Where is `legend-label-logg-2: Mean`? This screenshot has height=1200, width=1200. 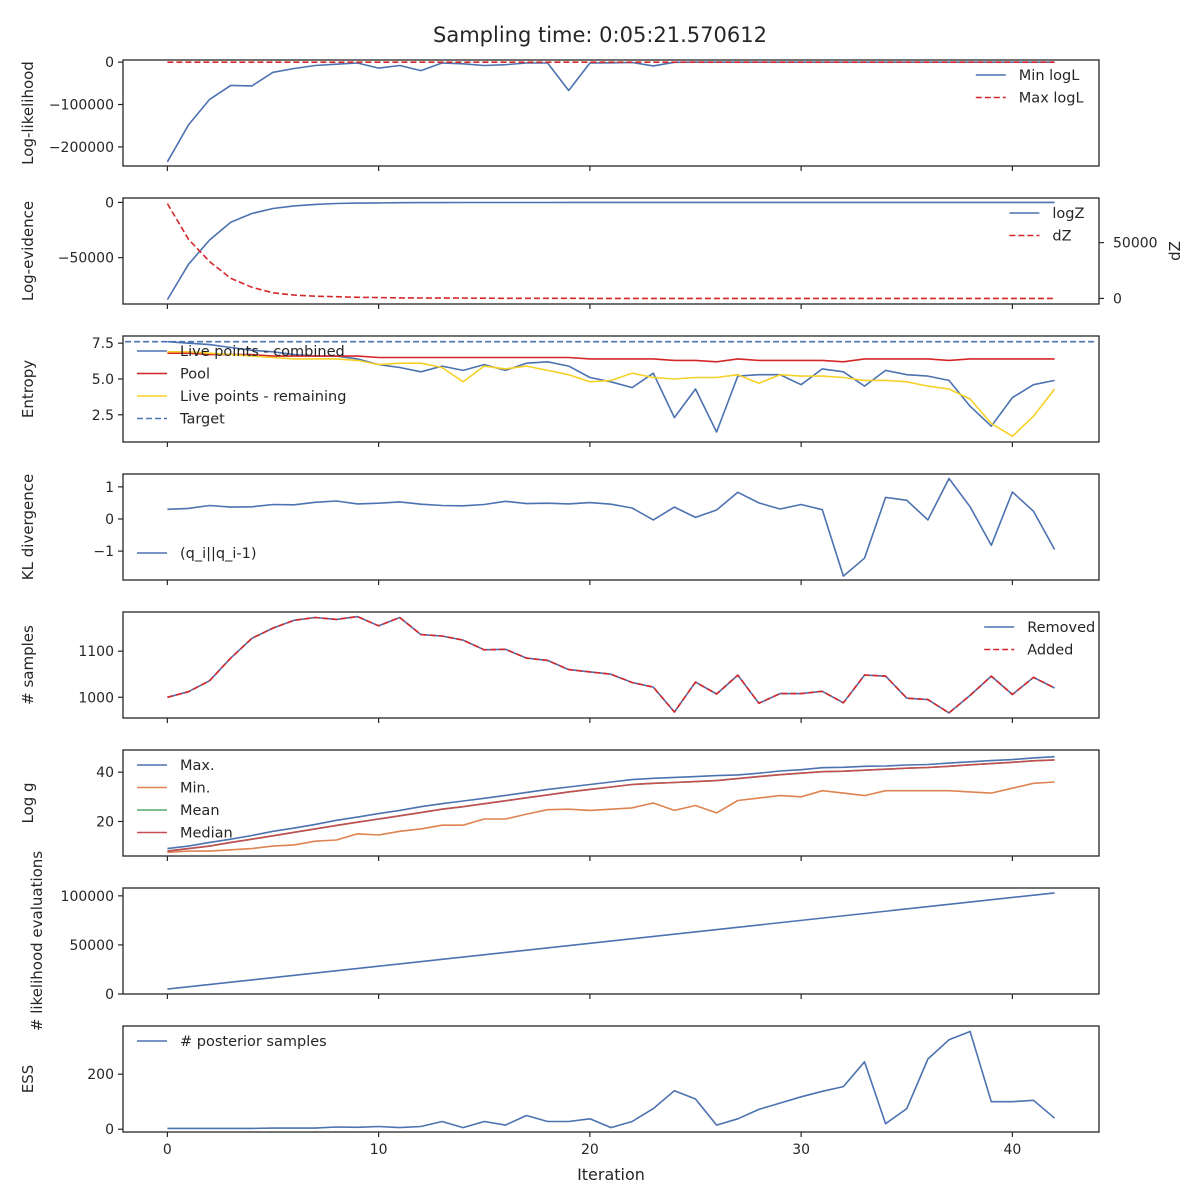
legend-label-logg-2: Mean is located at coordinates (200, 811).